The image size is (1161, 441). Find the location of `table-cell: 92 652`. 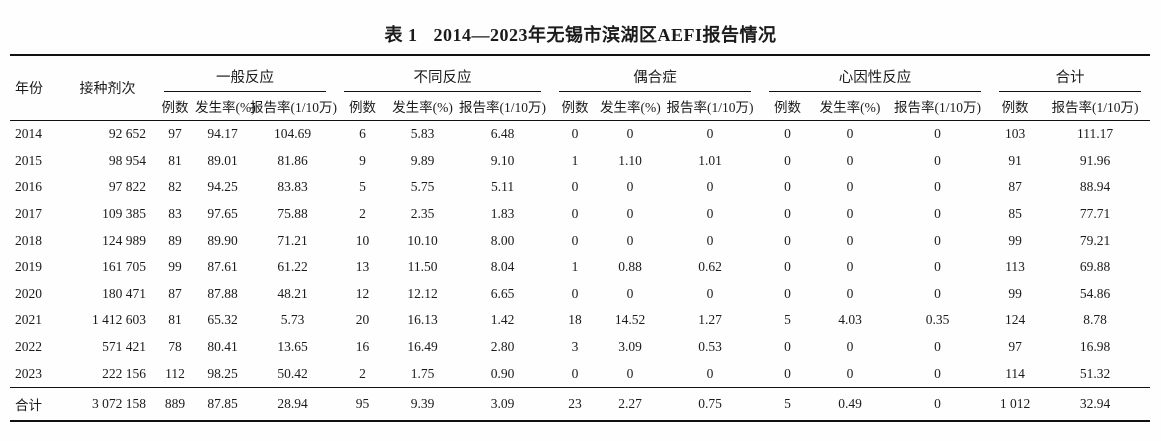

table-cell: 92 652 is located at coordinates (127, 134).